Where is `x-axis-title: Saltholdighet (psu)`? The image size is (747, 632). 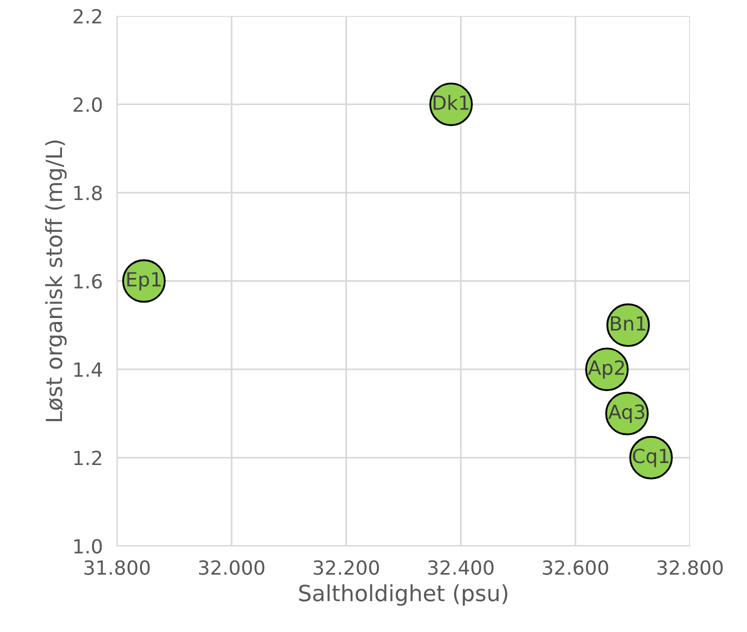 x-axis-title: Saltholdighet (psu) is located at coordinates (403, 595).